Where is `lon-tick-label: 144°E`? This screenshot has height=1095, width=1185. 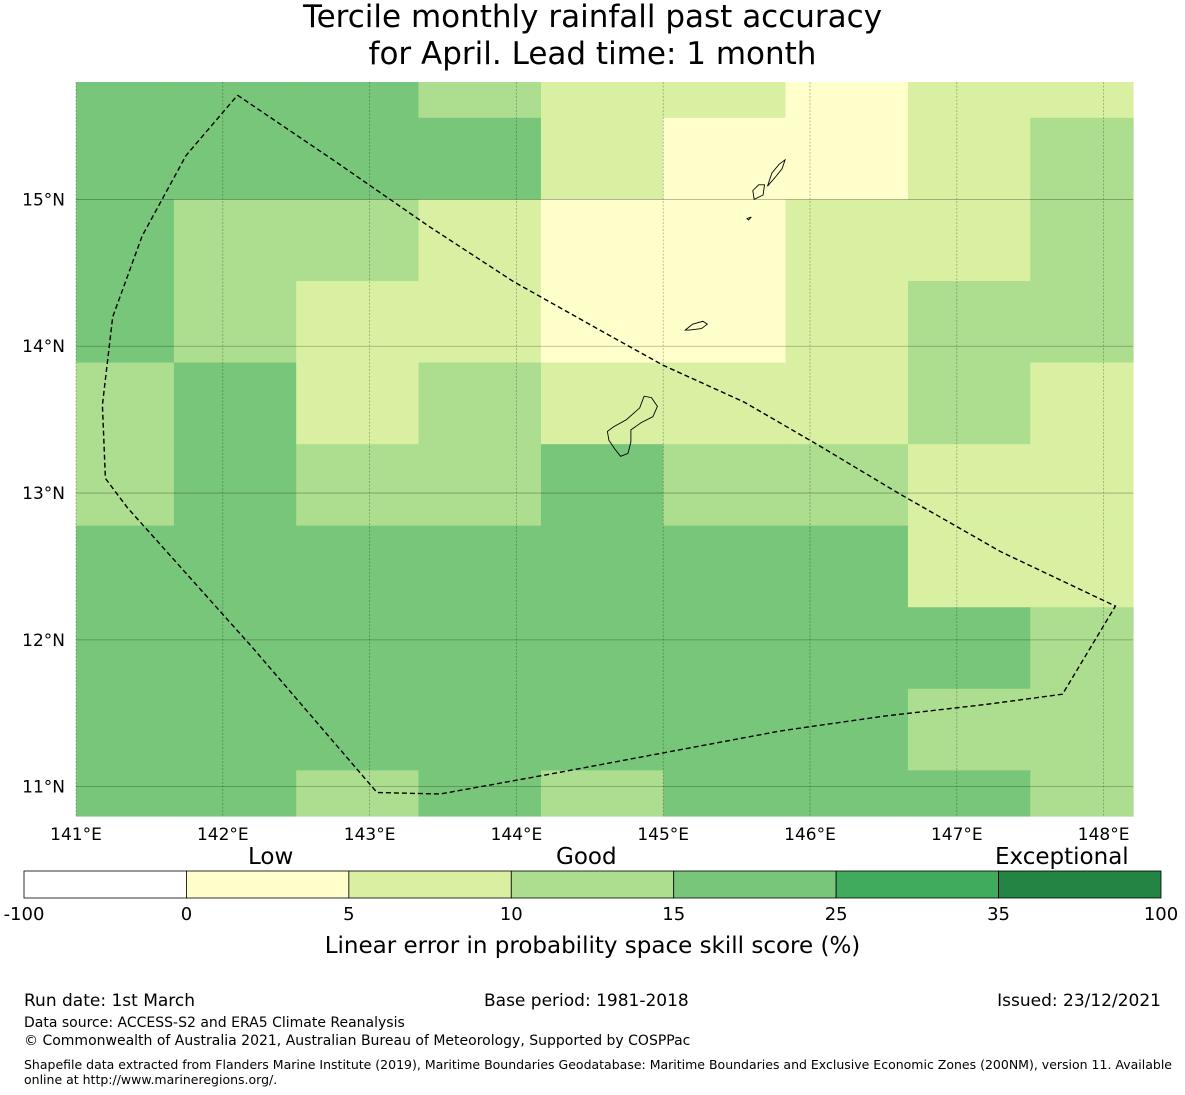 lon-tick-label: 144°E is located at coordinates (517, 835).